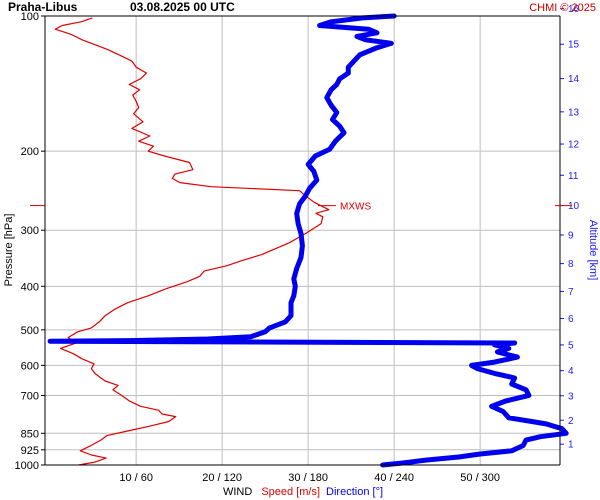  I want to click on x-tick-labels: 10 / 60 20 / 120 30 / 180 40 / 240 50 / 300, so click(309, 478).